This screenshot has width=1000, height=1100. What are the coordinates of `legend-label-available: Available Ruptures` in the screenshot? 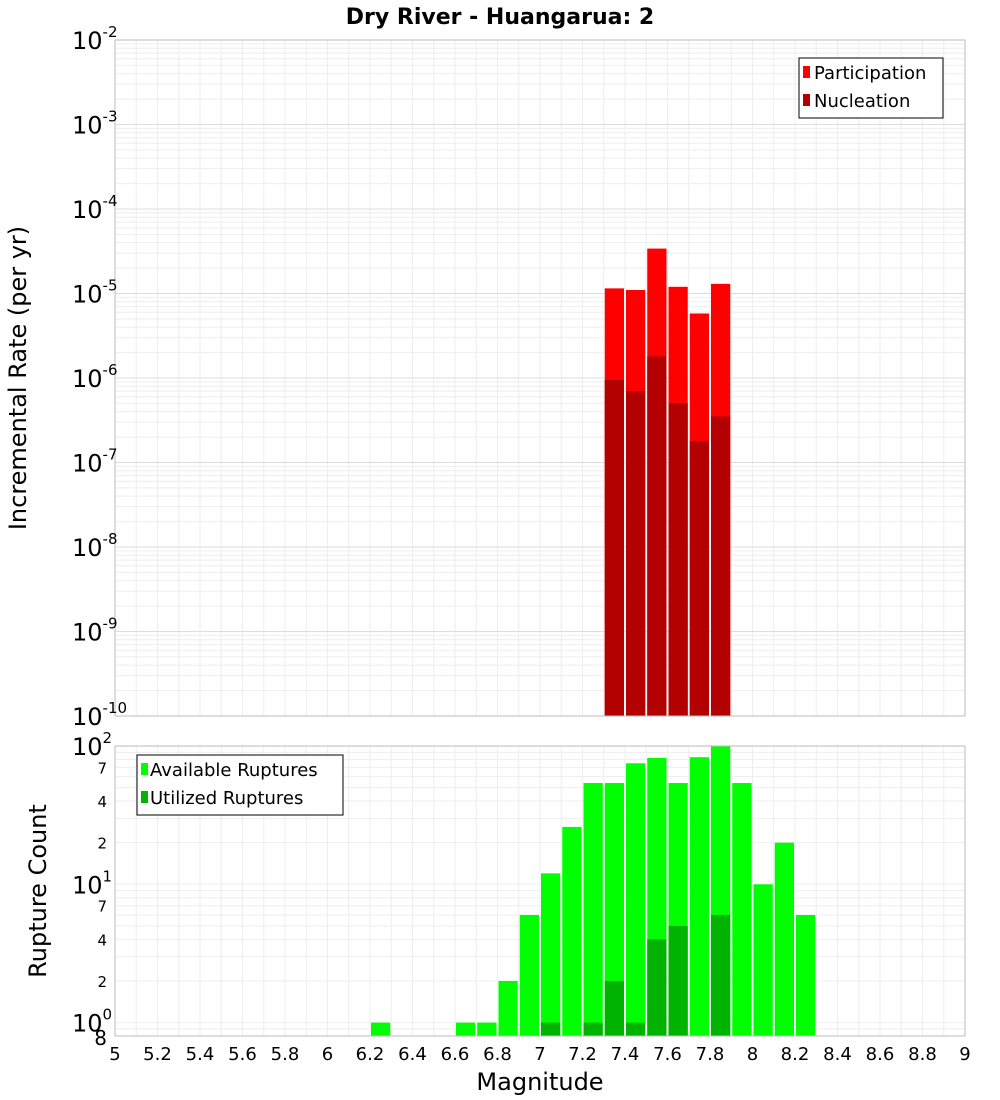 It's located at (234, 770).